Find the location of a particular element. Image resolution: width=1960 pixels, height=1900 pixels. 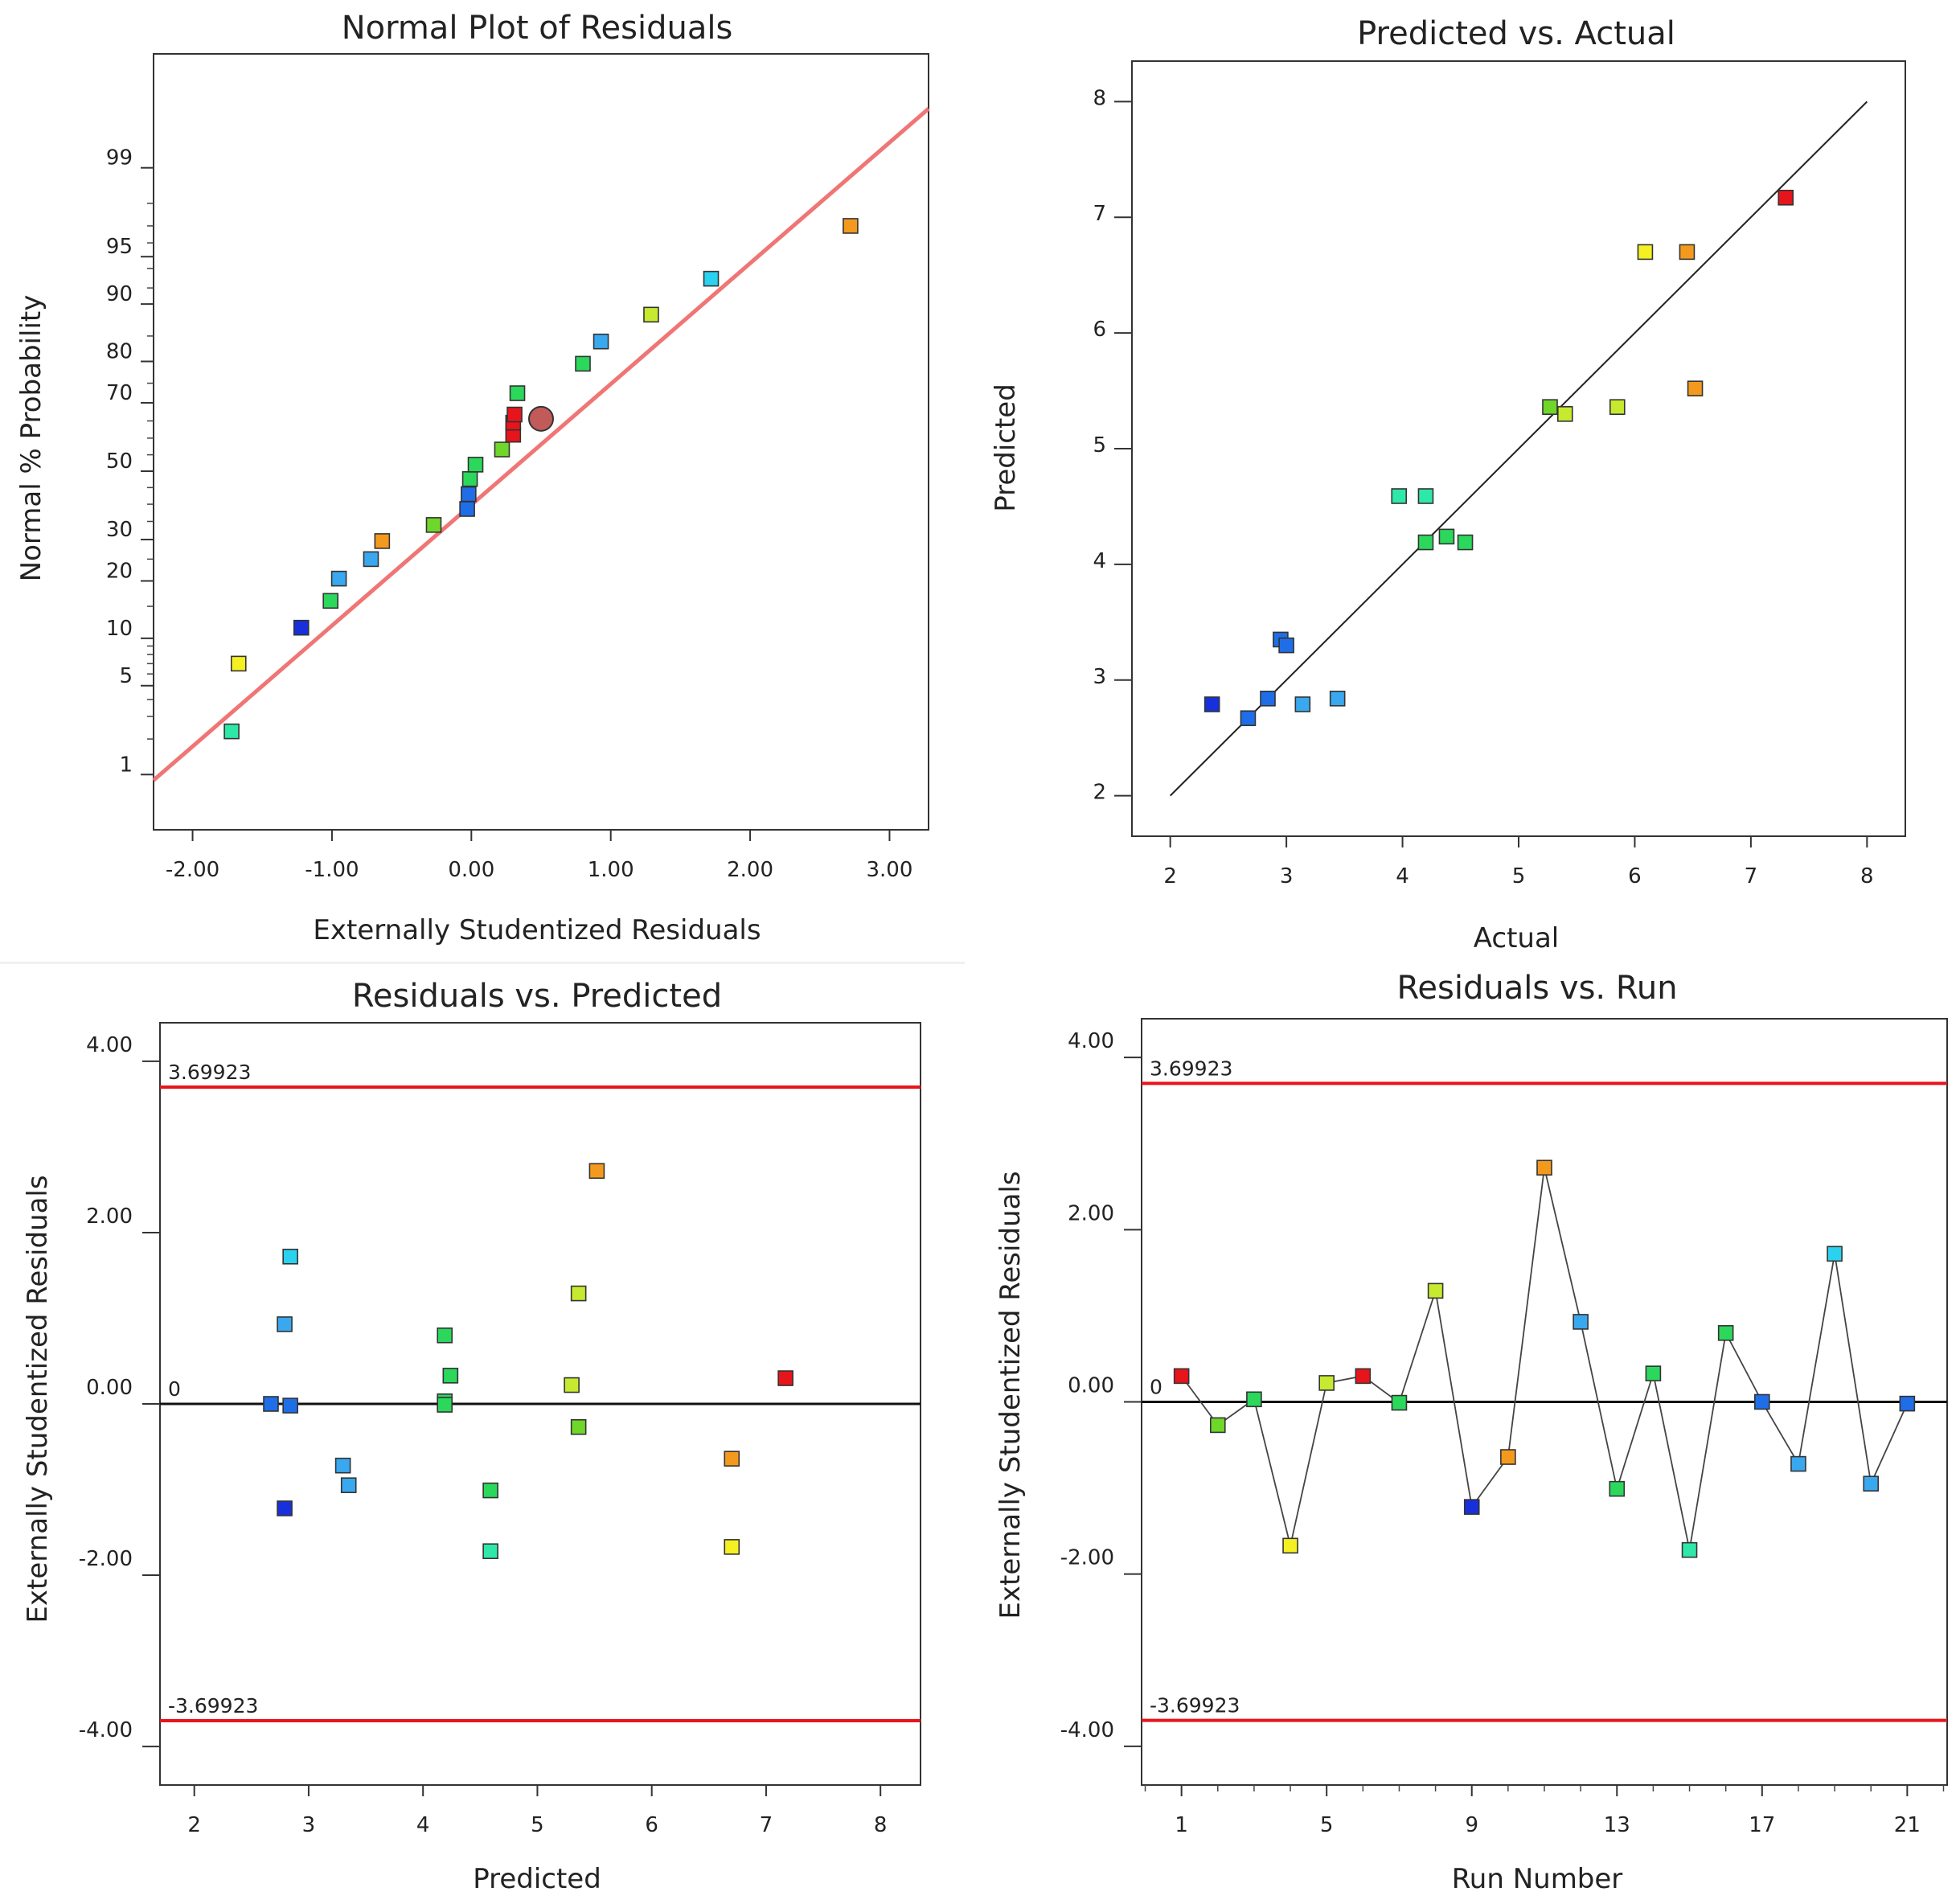

y-tick-label: 8 is located at coordinates (1099, 98).